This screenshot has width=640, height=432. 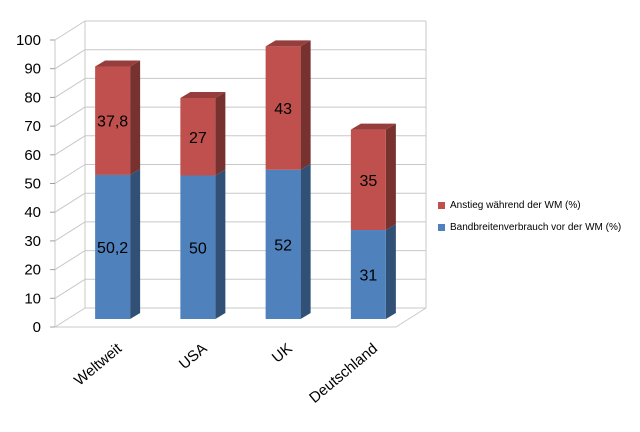 What do you see at coordinates (411, 317) in the screenshot?
I see `floor-right-edge` at bounding box center [411, 317].